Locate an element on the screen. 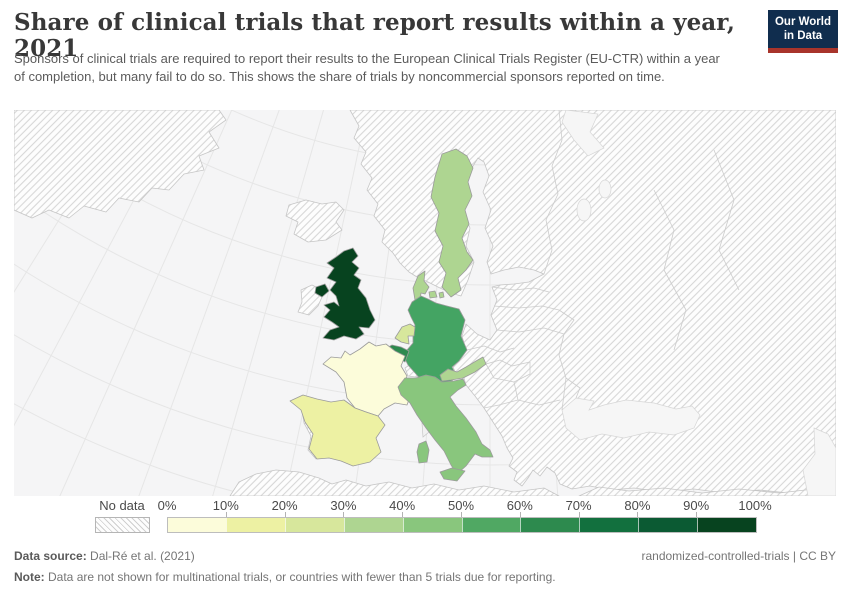 This screenshot has width=850, height=600. no-data-north-africa-west is located at coordinates (394, 482).